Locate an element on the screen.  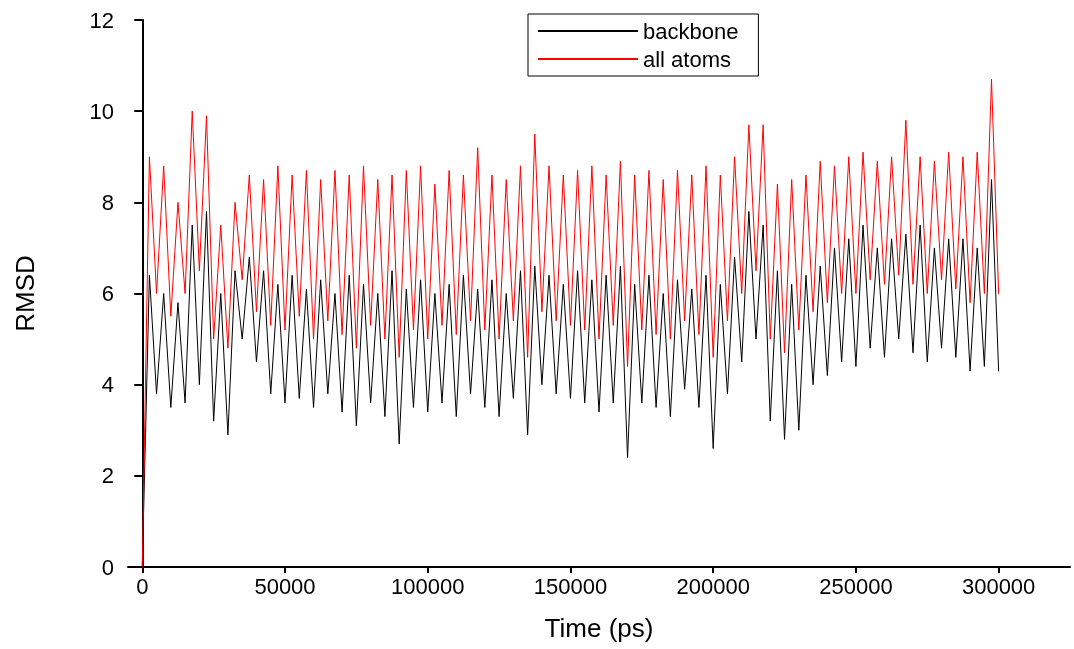
x-tick-label: 150000 is located at coordinates (570, 586).